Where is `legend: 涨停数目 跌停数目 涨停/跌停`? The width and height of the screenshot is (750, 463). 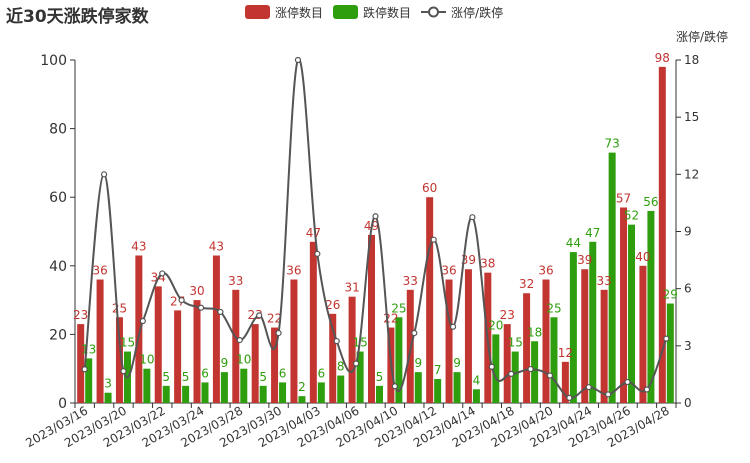
legend: 涨停数目 跌停数目 涨停/跌停 is located at coordinates (379, 12).